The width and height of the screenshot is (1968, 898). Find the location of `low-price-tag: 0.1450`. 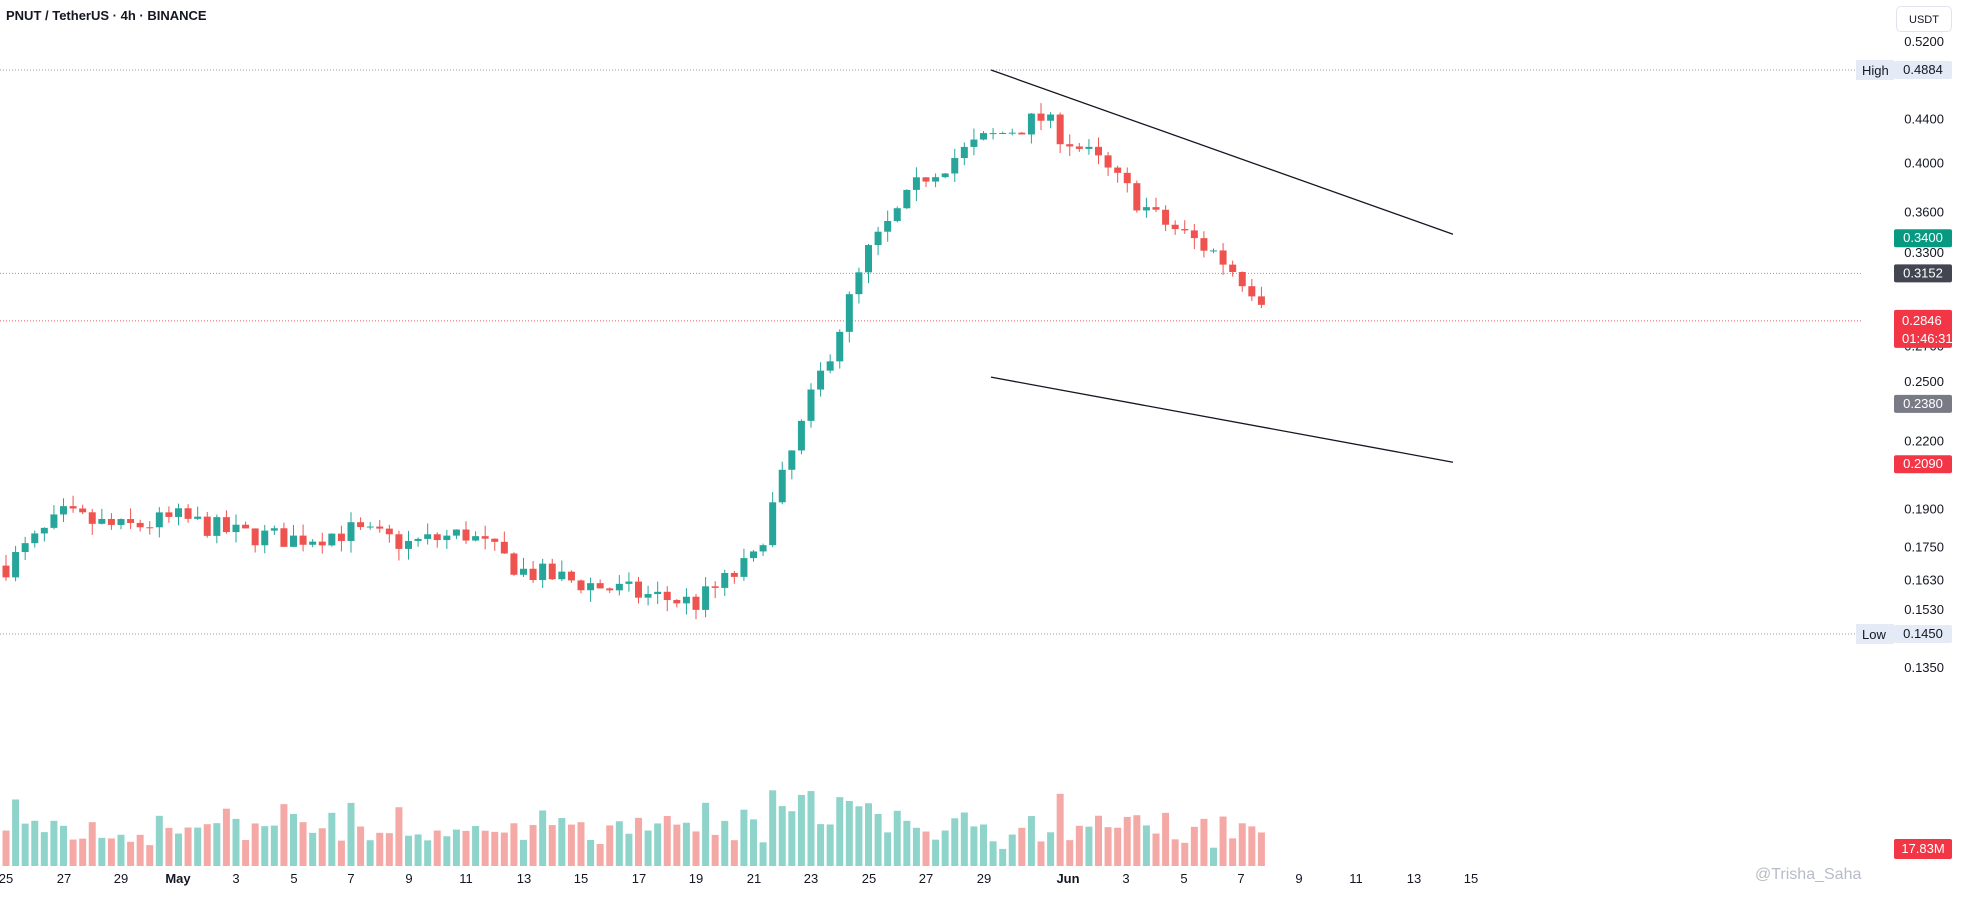

low-price-tag: 0.1450 is located at coordinates (1923, 634).